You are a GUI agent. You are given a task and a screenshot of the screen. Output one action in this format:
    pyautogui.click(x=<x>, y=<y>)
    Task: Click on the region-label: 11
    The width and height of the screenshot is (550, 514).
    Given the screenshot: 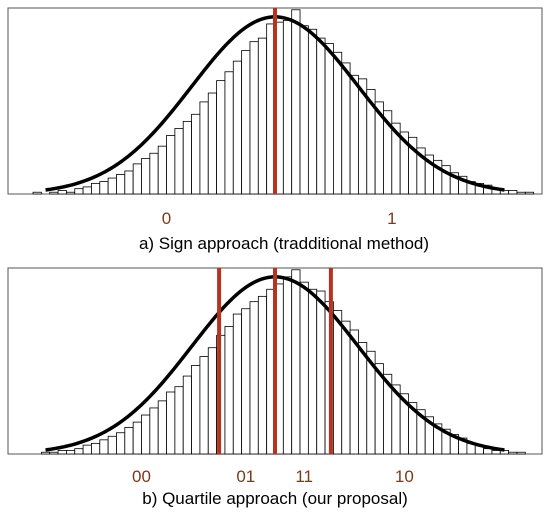 What is the action you would take?
    pyautogui.click(x=304, y=476)
    